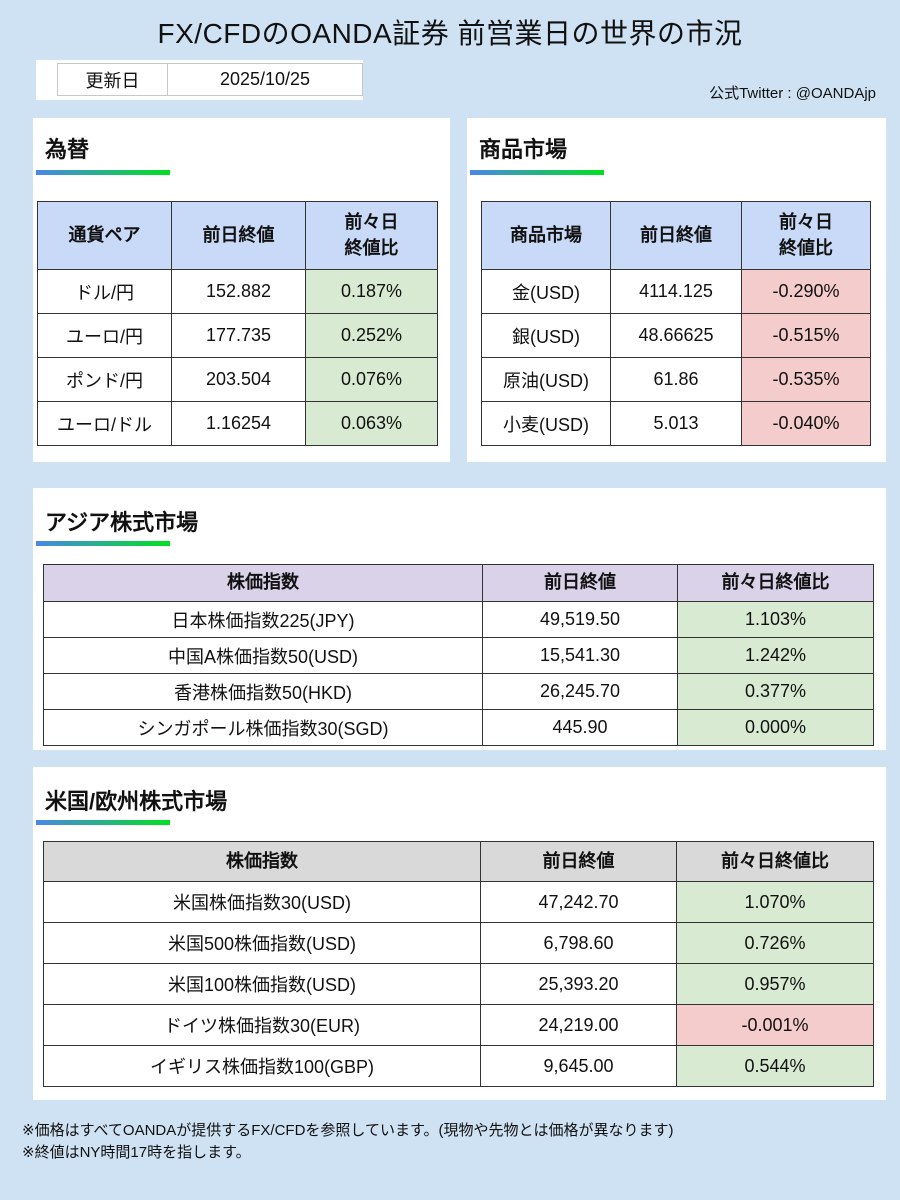 Image resolution: width=900 pixels, height=1200 pixels. Describe the element at coordinates (112, 79) in the screenshot. I see `update-label: 更新日` at that location.